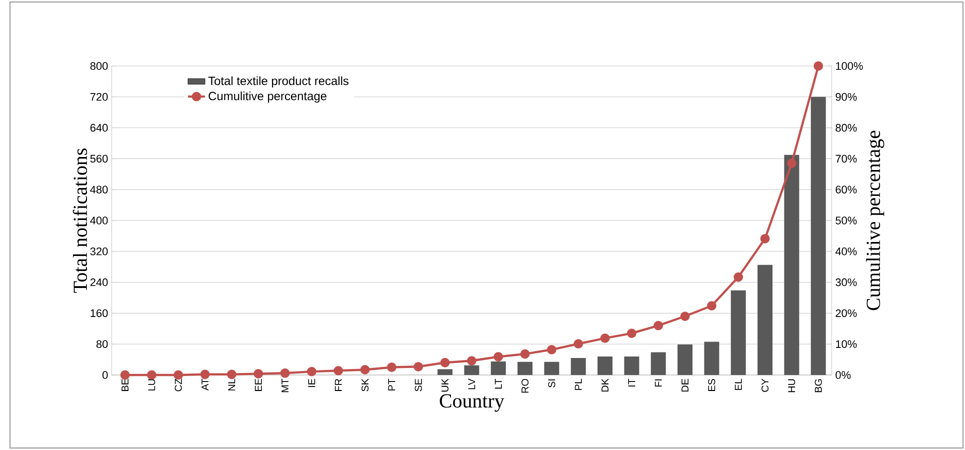 This screenshot has width=965, height=450. Describe the element at coordinates (875, 220) in the screenshot. I see `y2-axis-title: Cumulitive percentage` at that location.